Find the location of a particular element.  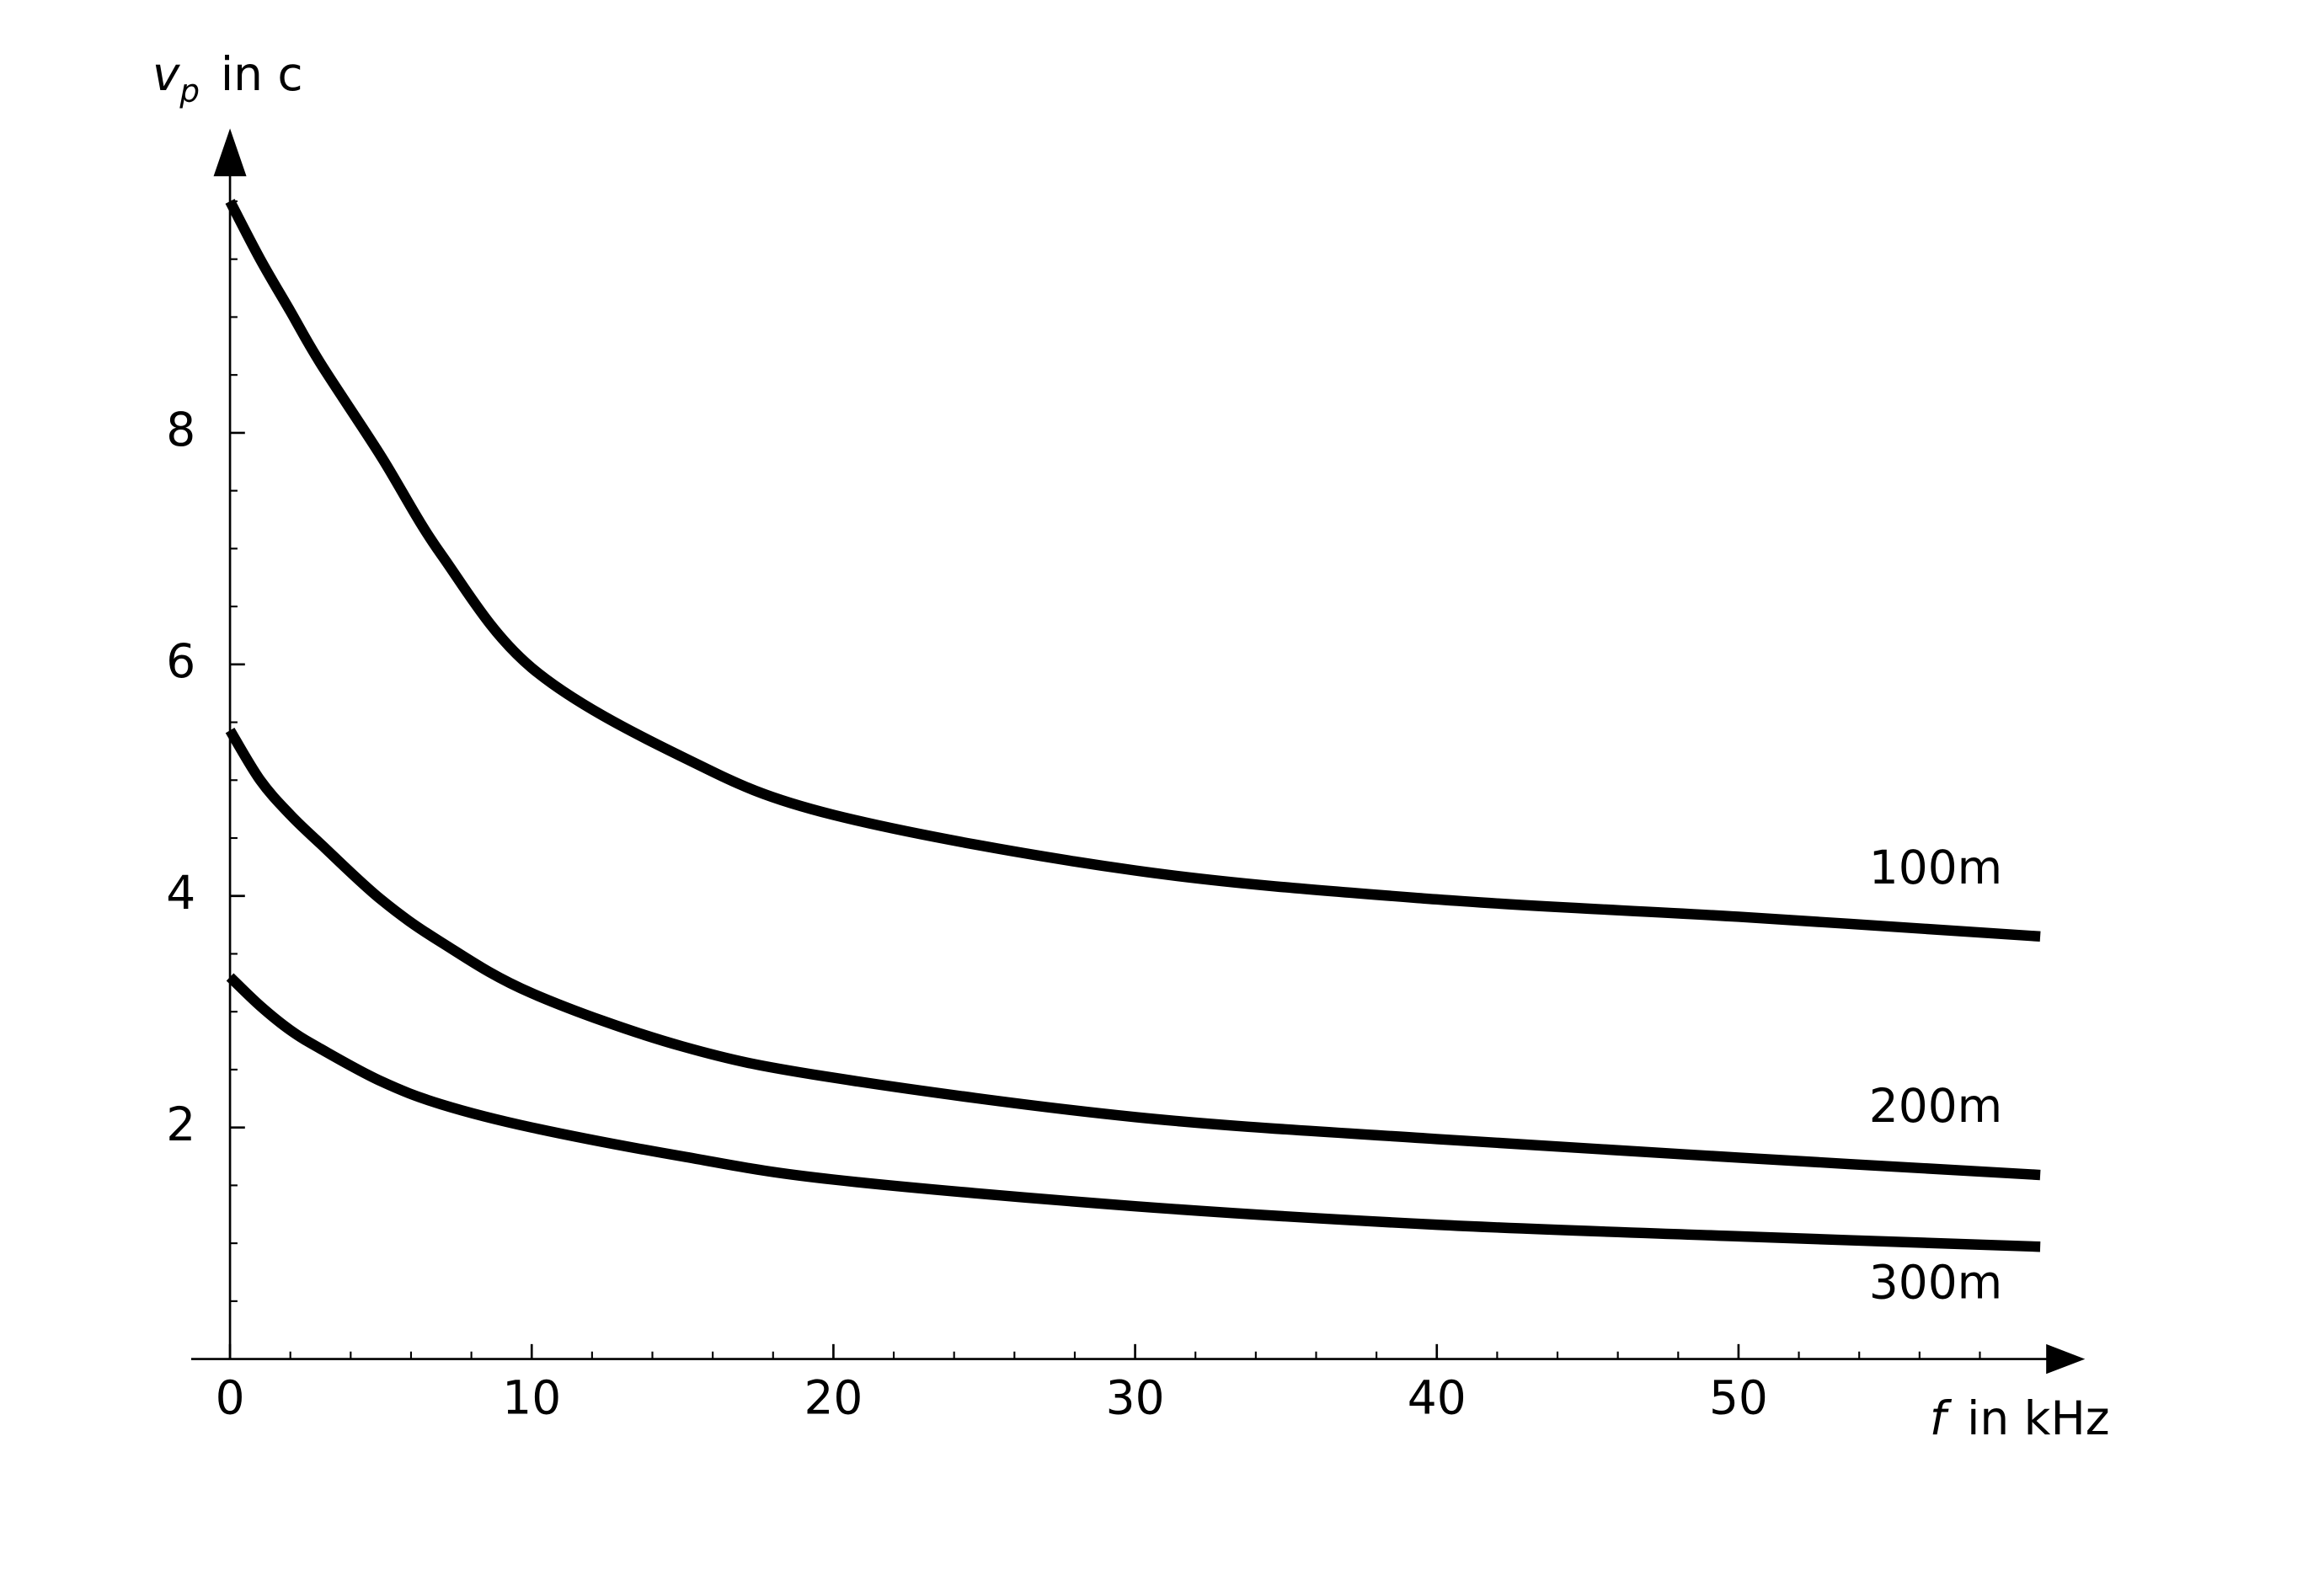

y-tick-label: 2 is located at coordinates (180, 1124).